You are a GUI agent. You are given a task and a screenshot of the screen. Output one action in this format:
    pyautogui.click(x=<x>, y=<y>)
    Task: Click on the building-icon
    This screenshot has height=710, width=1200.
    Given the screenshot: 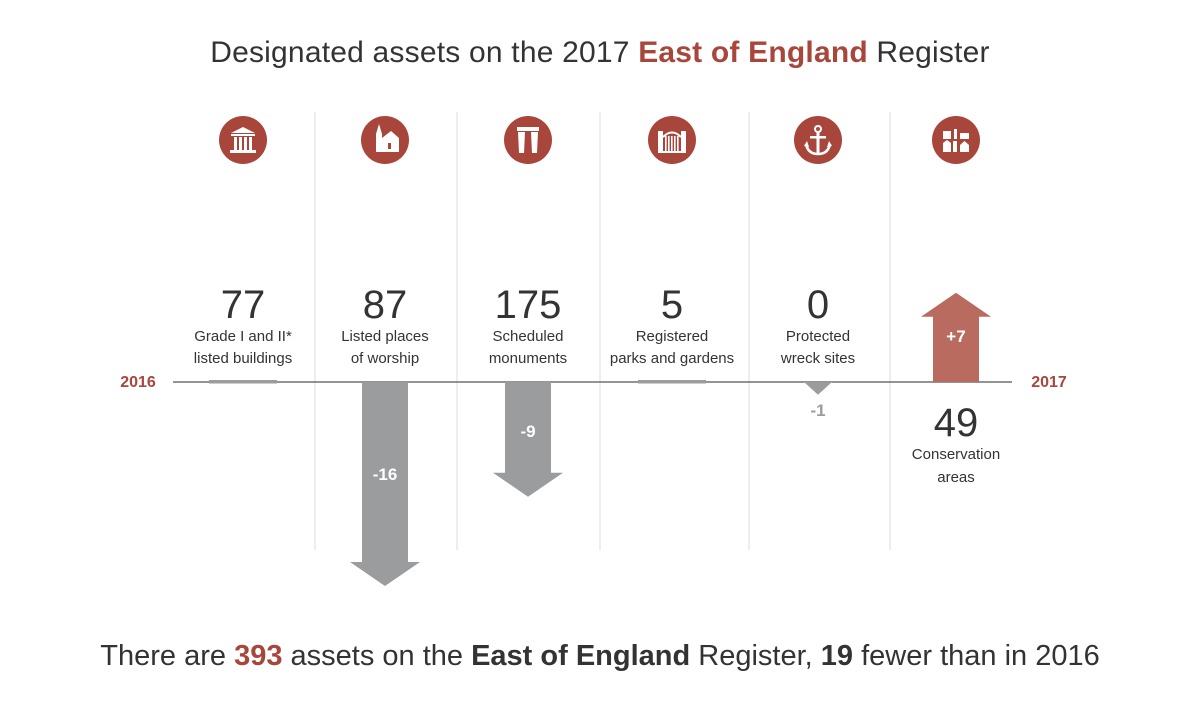 What is the action you would take?
    pyautogui.click(x=243, y=140)
    